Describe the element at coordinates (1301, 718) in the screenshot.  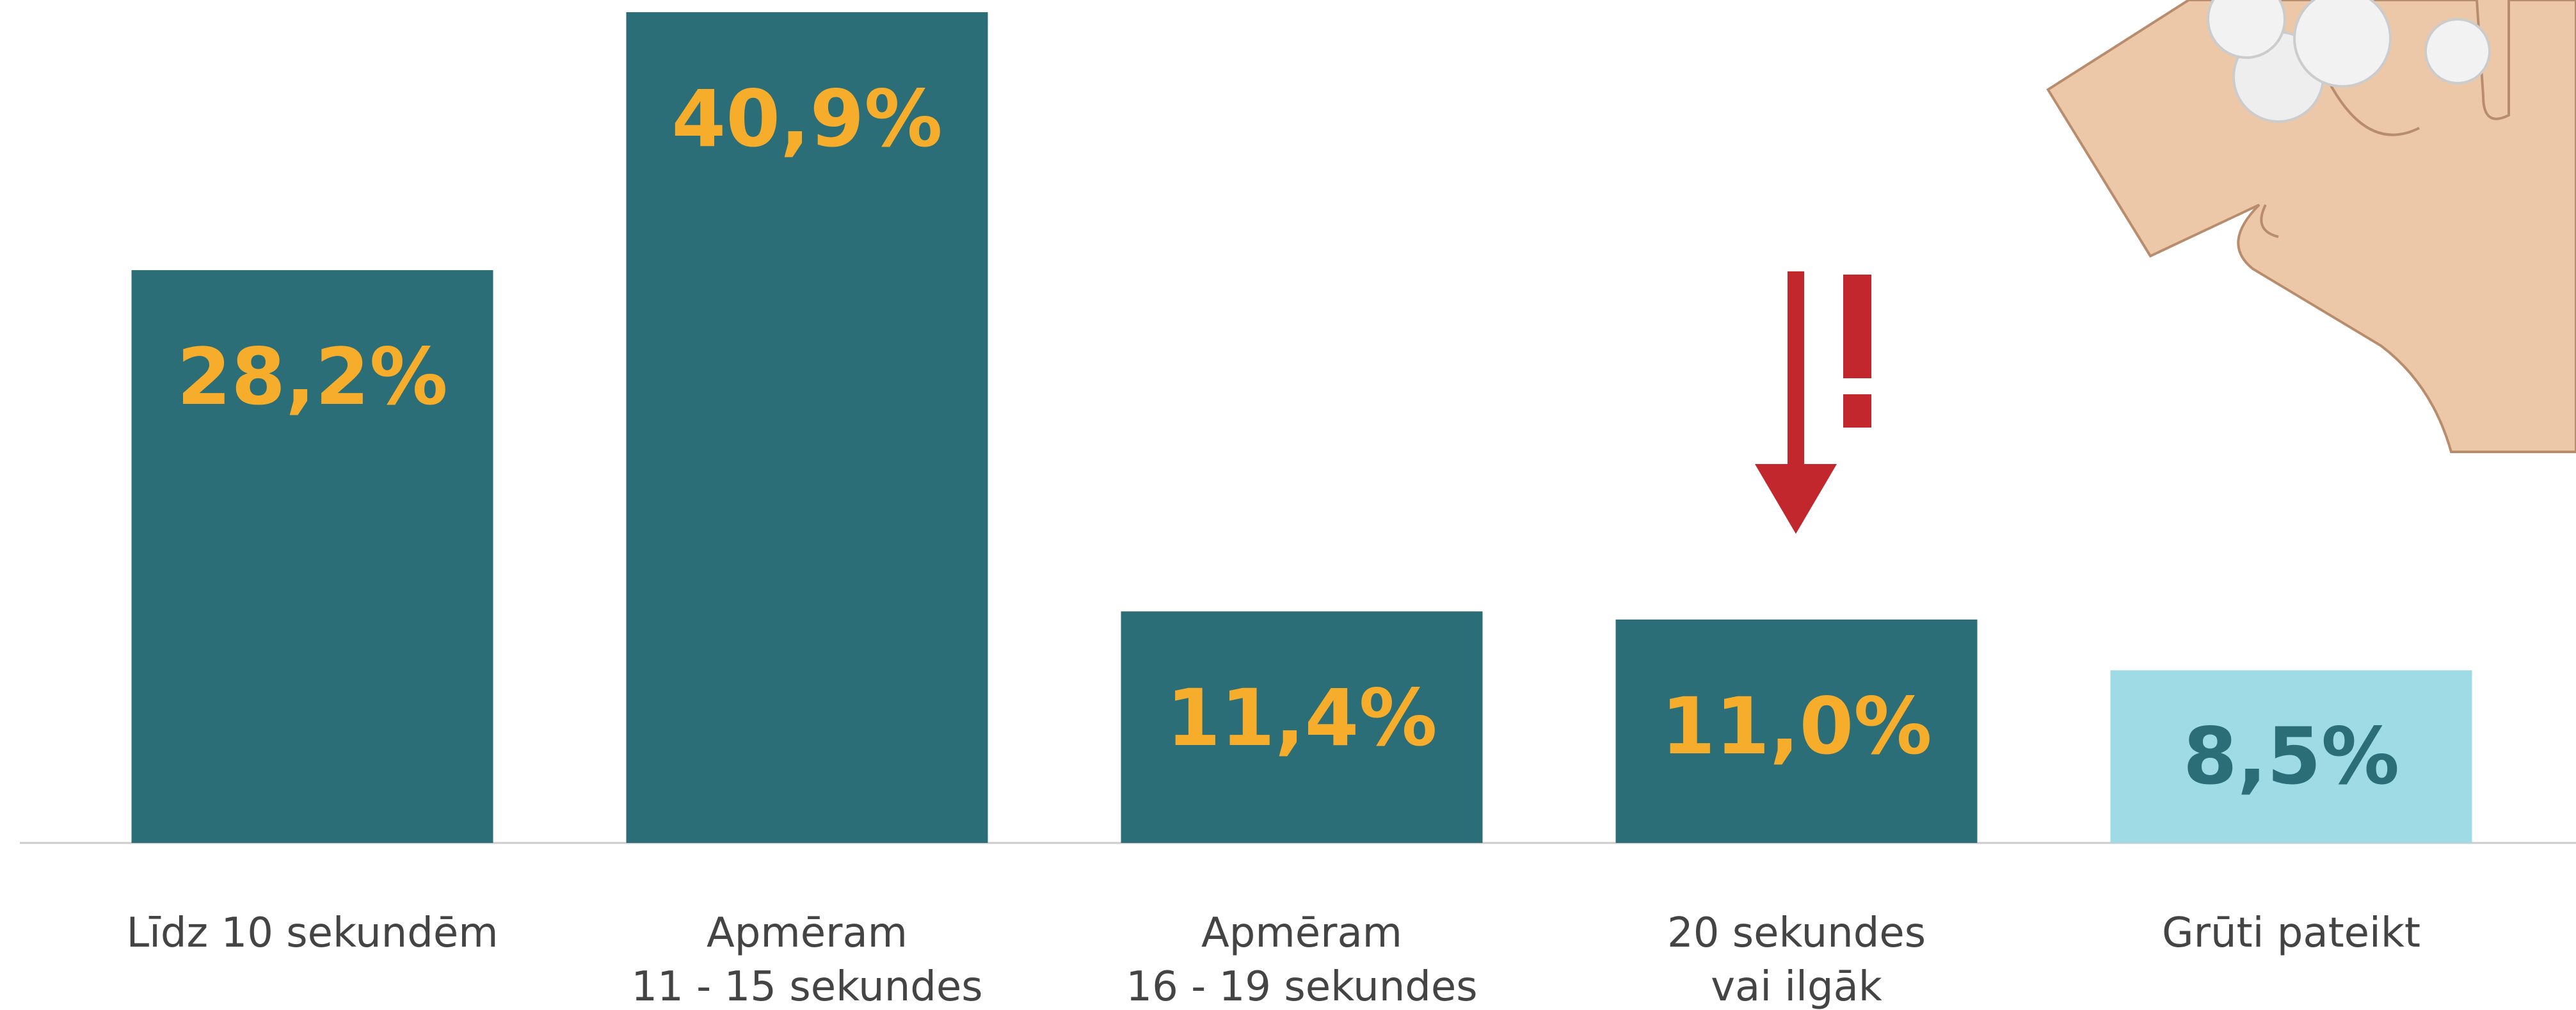
I see `value-label: 11,4%` at that location.